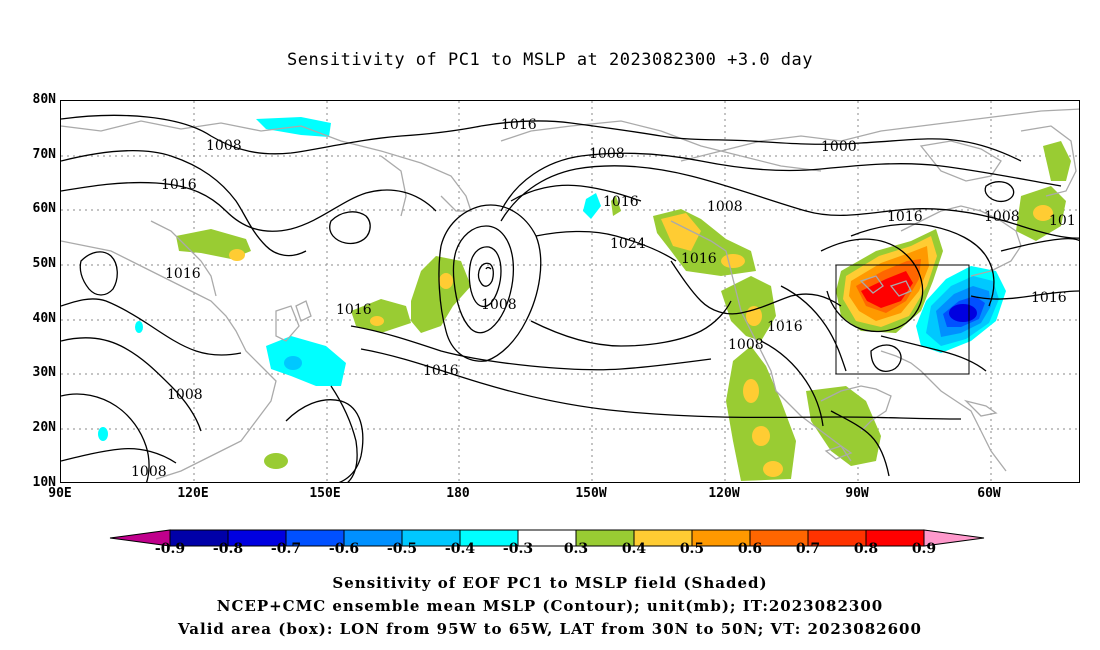 This screenshot has height=650, width=1100. What do you see at coordinates (887, 289) in the screenshot?
I see `shade-positive-greatlakes-red` at bounding box center [887, 289].